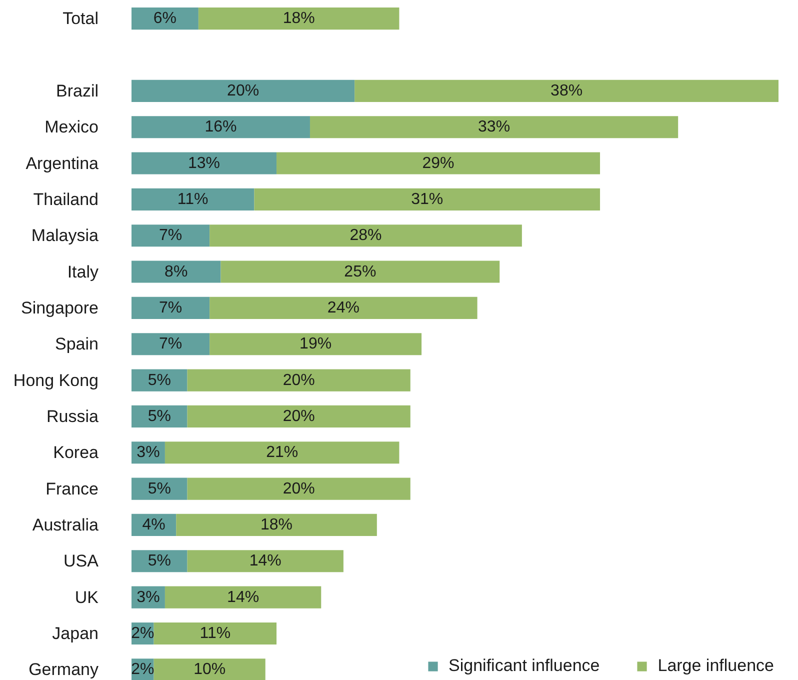 The height and width of the screenshot is (680, 798). What do you see at coordinates (154, 525) in the screenshot?
I see `data-label: 4%` at bounding box center [154, 525].